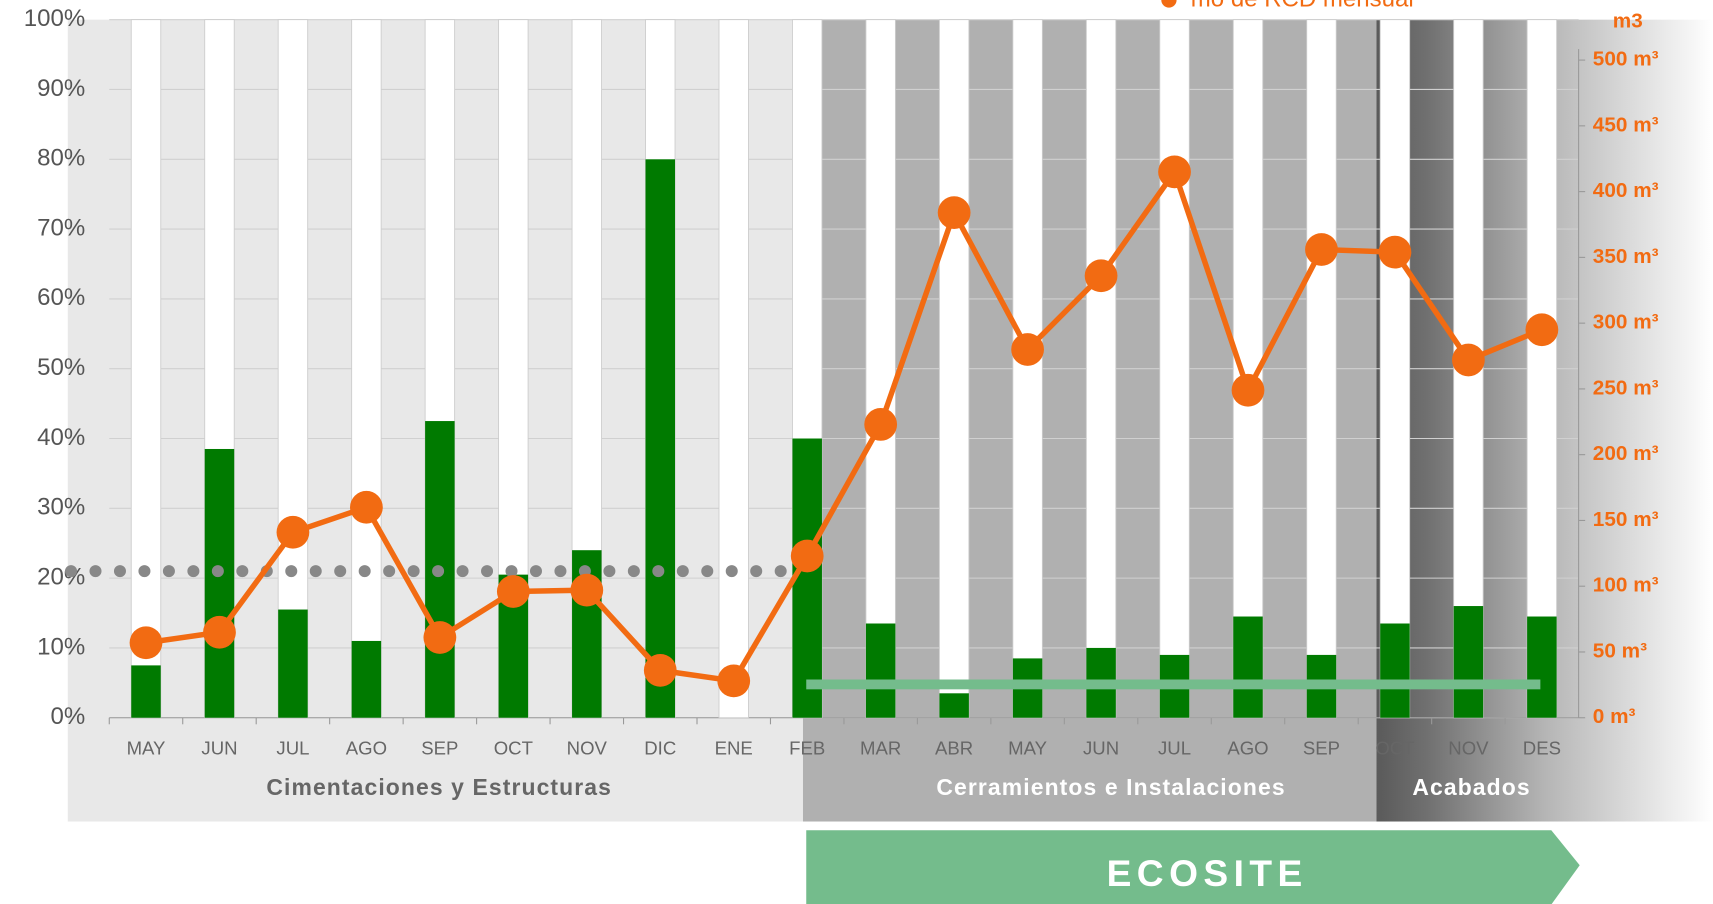  I want to click on phase-label: Cimentaciones y Estructuras, so click(439, 787).